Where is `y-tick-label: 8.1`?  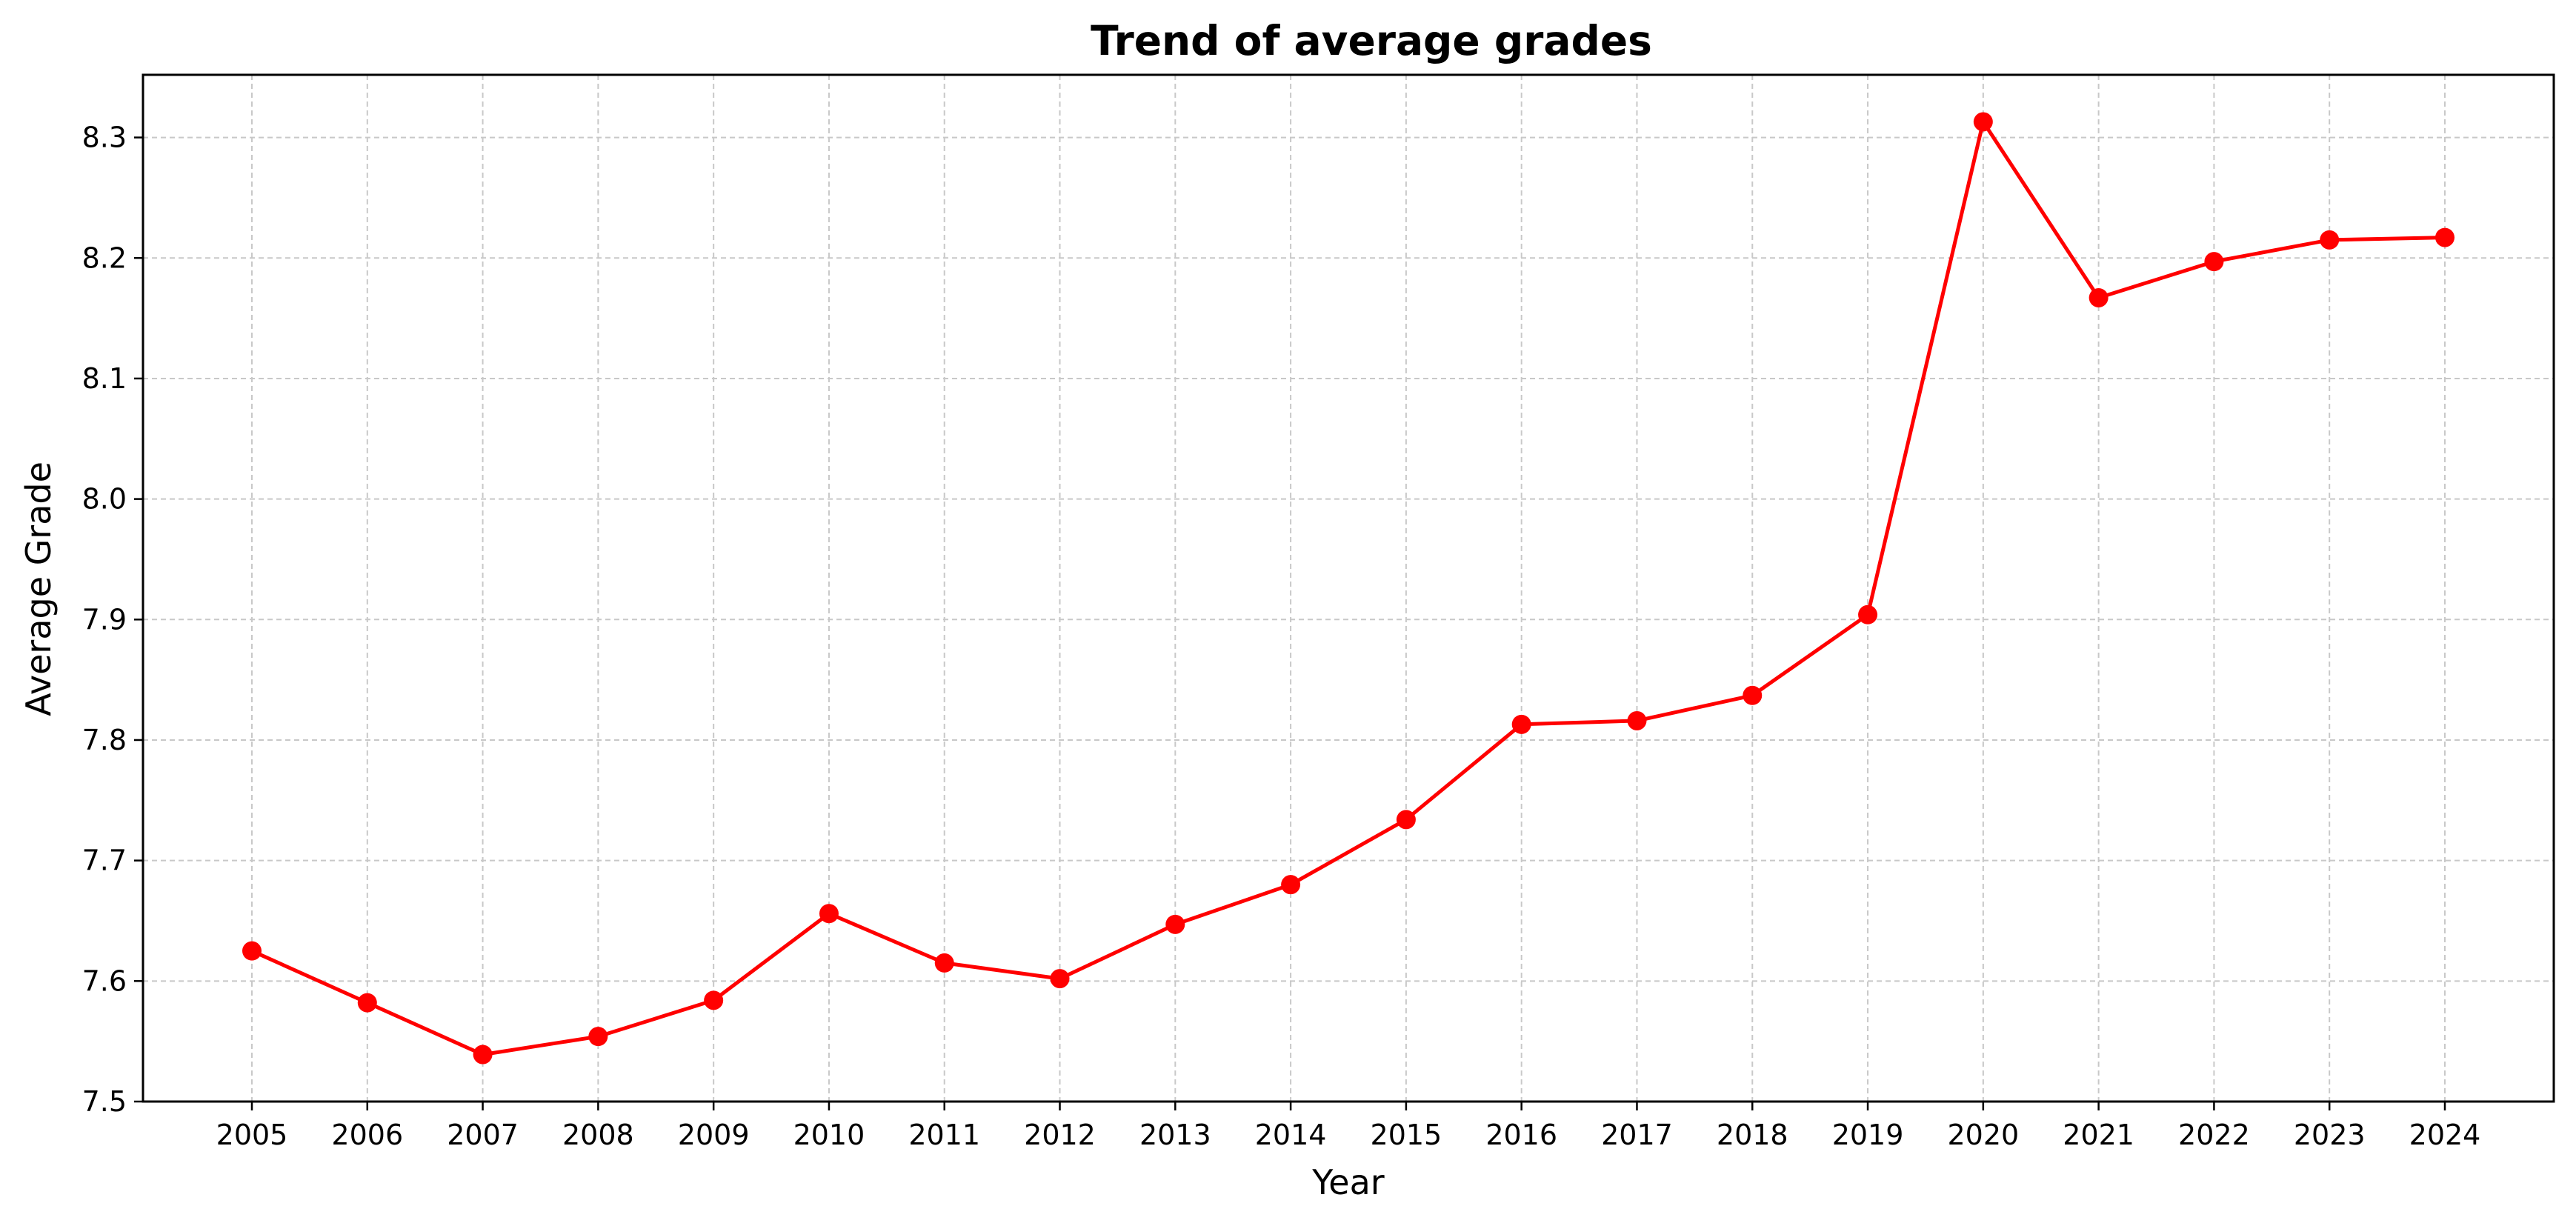
y-tick-label: 8.1 is located at coordinates (104, 378).